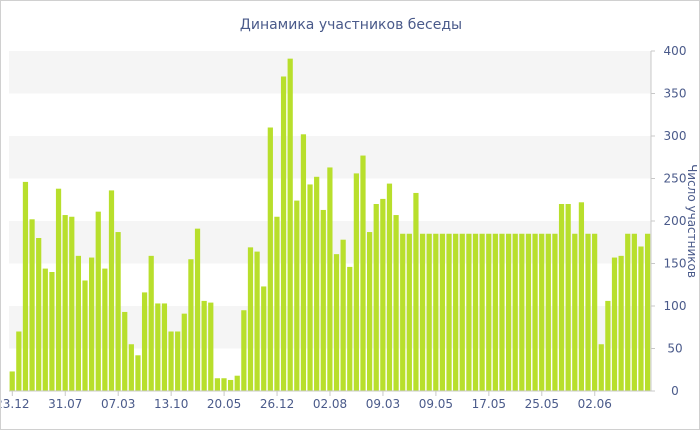 Image resolution: width=700 pixels, height=430 pixels. I want to click on x-tick-label: 23.12, so click(15, 404).